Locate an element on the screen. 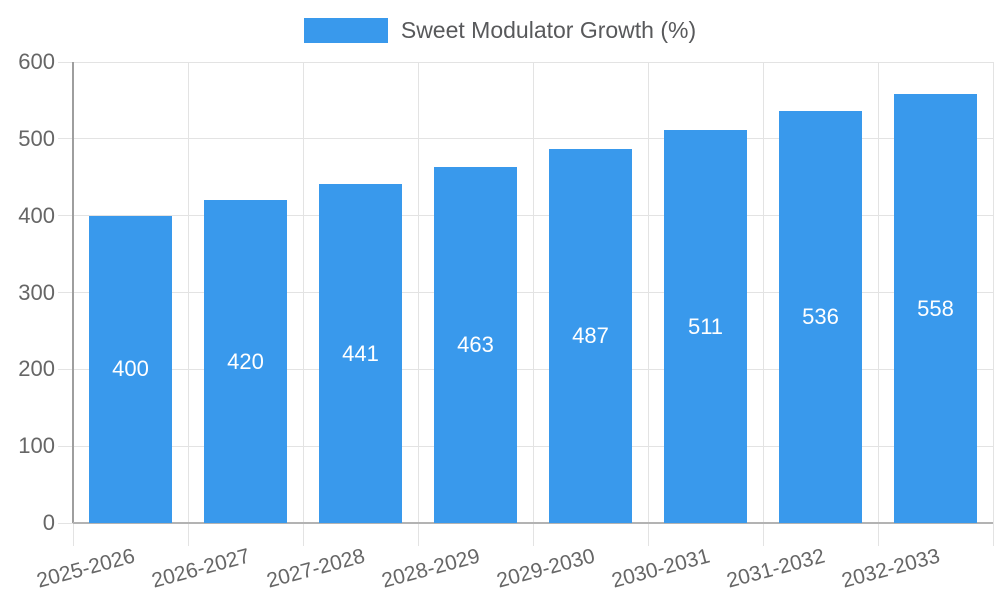 Image resolution: width=1000 pixels, height=600 pixels. legend: Sweet Modulator Growth (%) is located at coordinates (500, 30).